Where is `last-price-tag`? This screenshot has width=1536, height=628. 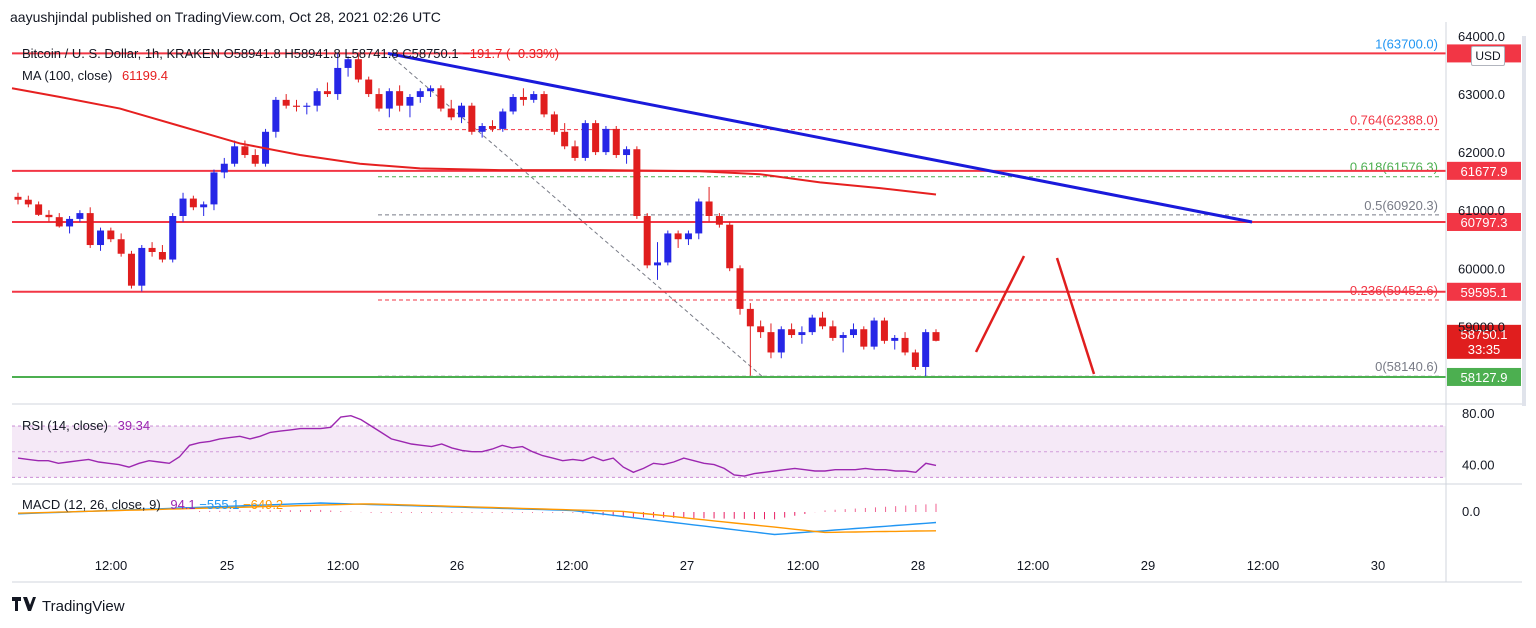 last-price-tag is located at coordinates (1484, 341).